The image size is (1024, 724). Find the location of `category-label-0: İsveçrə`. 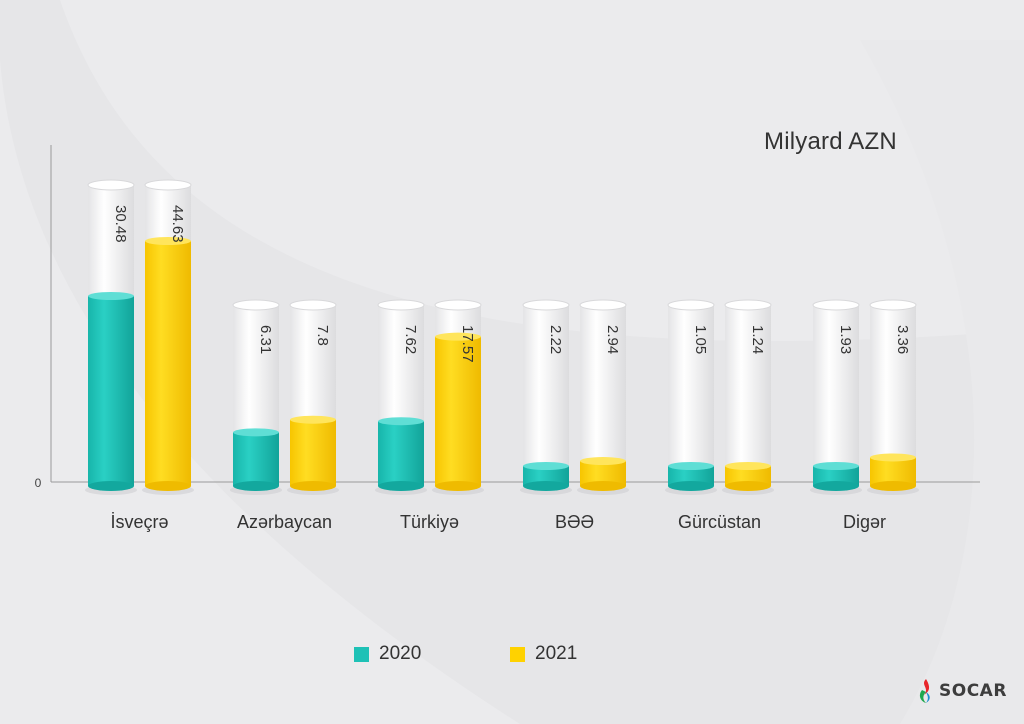

category-label-0: İsveçrə is located at coordinates (139, 522).